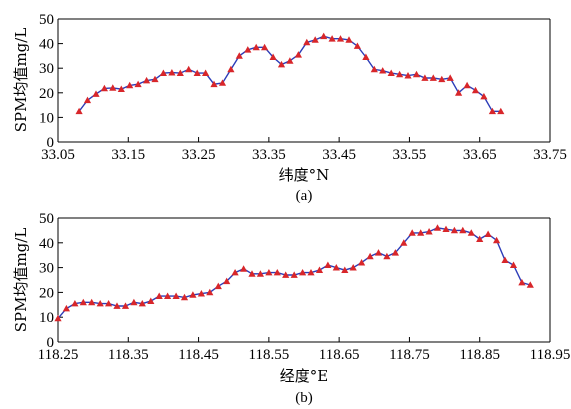 The width and height of the screenshot is (571, 409). What do you see at coordinates (128, 355) in the screenshot?
I see `x-tick-label: 118.35` at bounding box center [128, 355].